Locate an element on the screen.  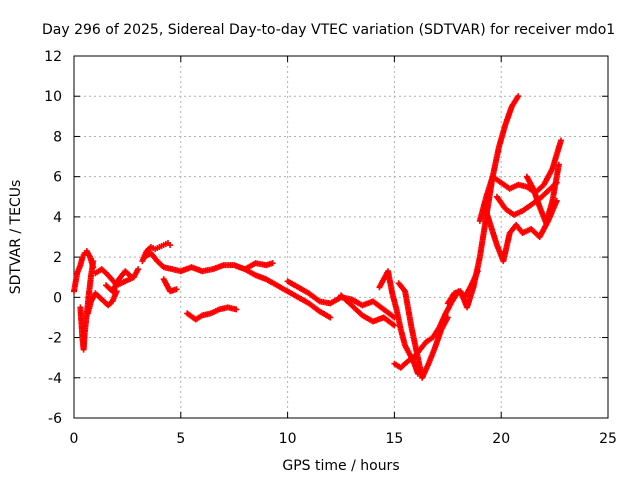
x-tick-label: 20 is located at coordinates (501, 439).